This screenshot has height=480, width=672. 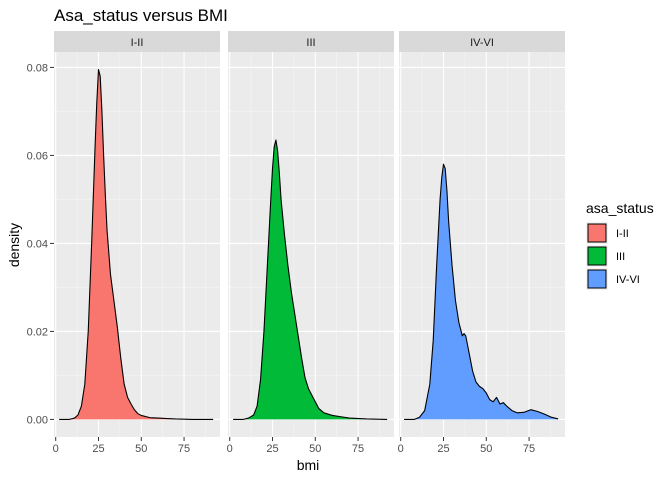 What do you see at coordinates (37, 244) in the screenshot?
I see `y-tick-label: 0.04` at bounding box center [37, 244].